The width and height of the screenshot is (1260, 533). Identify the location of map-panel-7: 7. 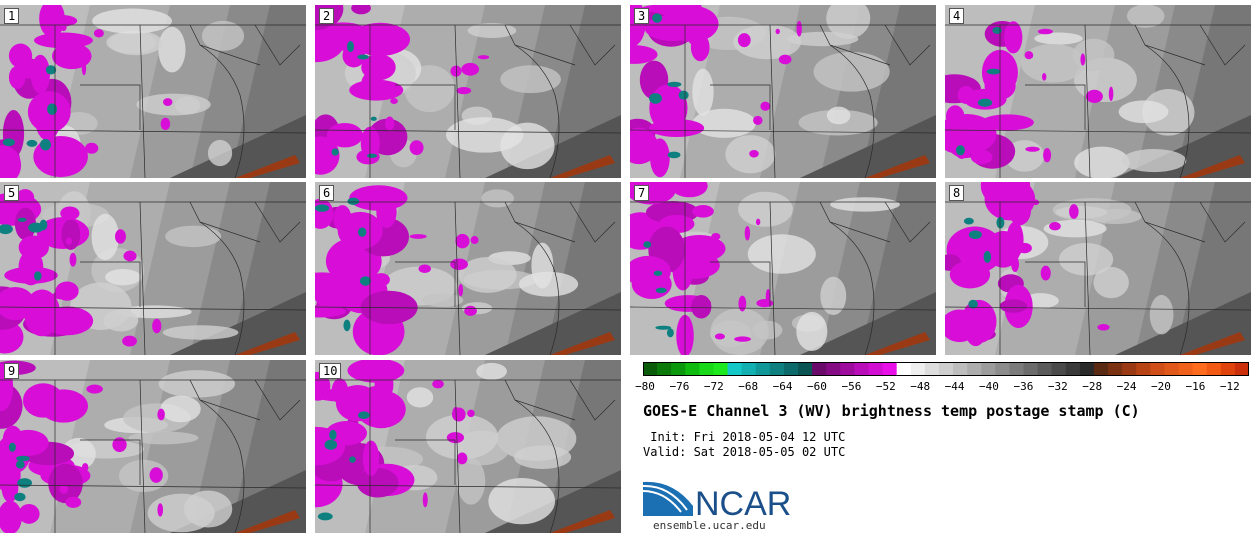
(783, 268).